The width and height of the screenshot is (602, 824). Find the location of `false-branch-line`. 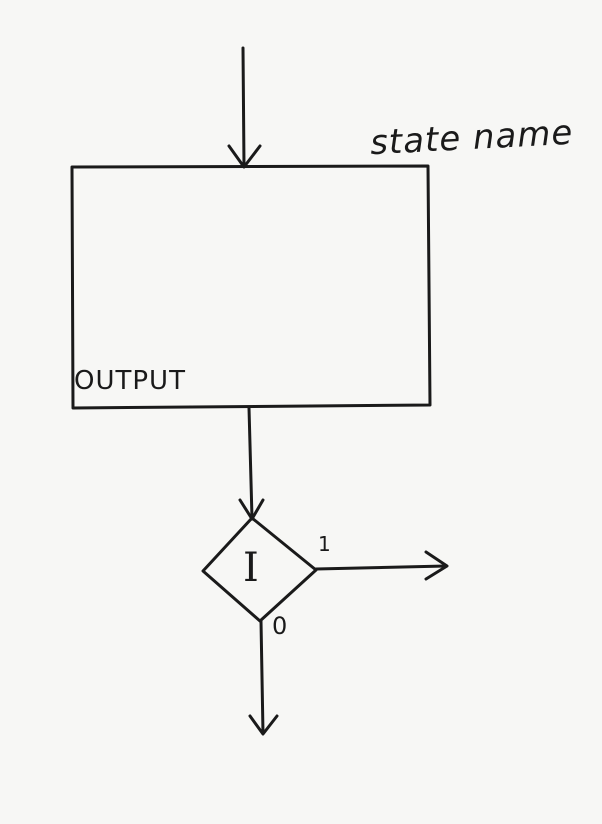

false-branch-line is located at coordinates (262, 677).